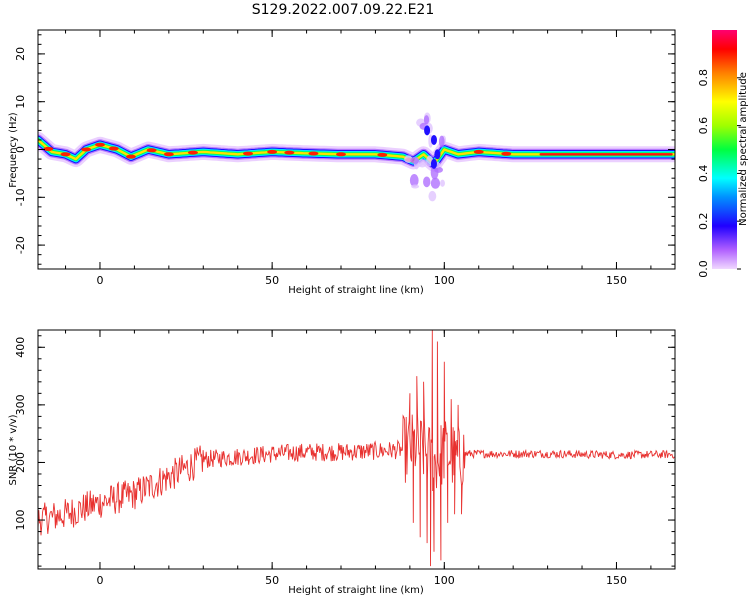  Describe the element at coordinates (616, 280) in the screenshot. I see `spectrogram-xtick-label: 150` at that location.